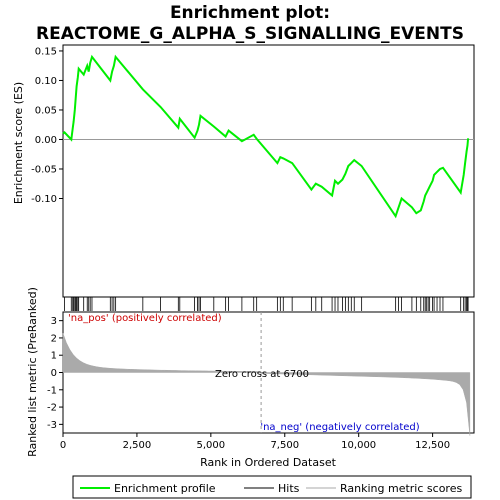  Describe the element at coordinates (255, 442) in the screenshot. I see `x-axis: 0 2,500 5,000 7,500 10,000 12,500` at that location.